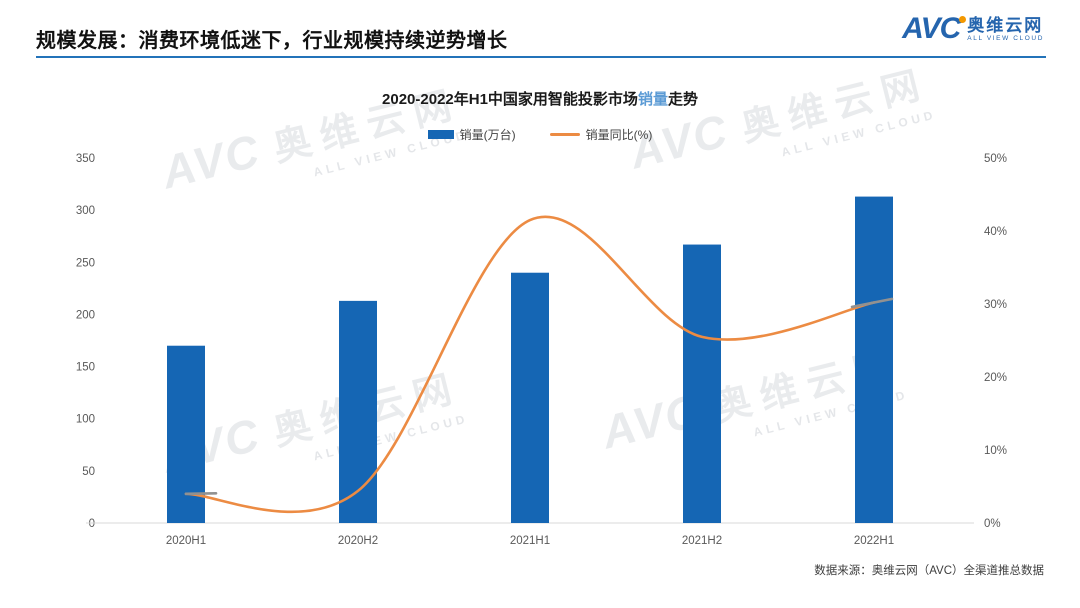 The image size is (1080, 608). Describe the element at coordinates (995, 378) in the screenshot. I see `y-axis-right-tick: 20%` at that location.